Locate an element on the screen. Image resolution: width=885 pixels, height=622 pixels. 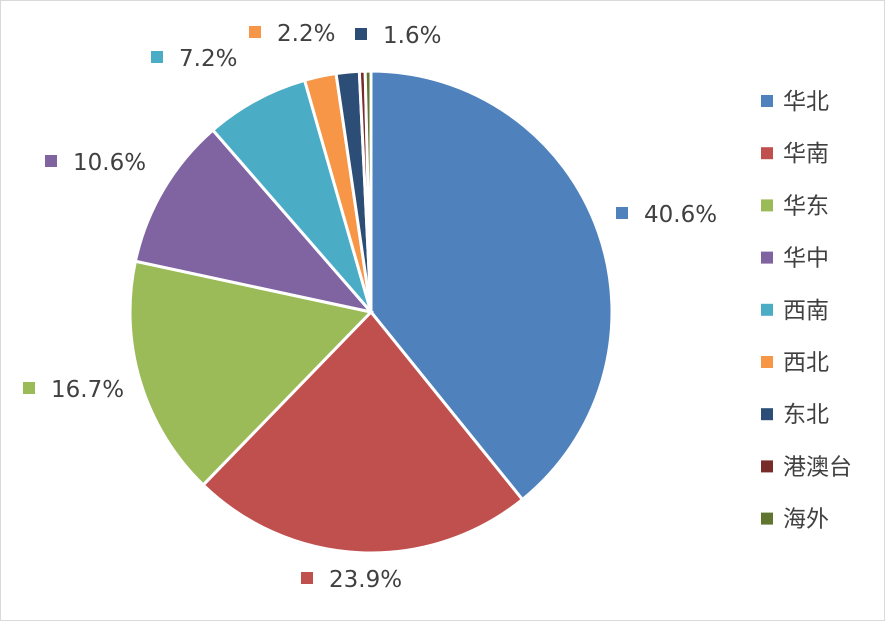
legend-label-7: 东北 is located at coordinates (806, 415).